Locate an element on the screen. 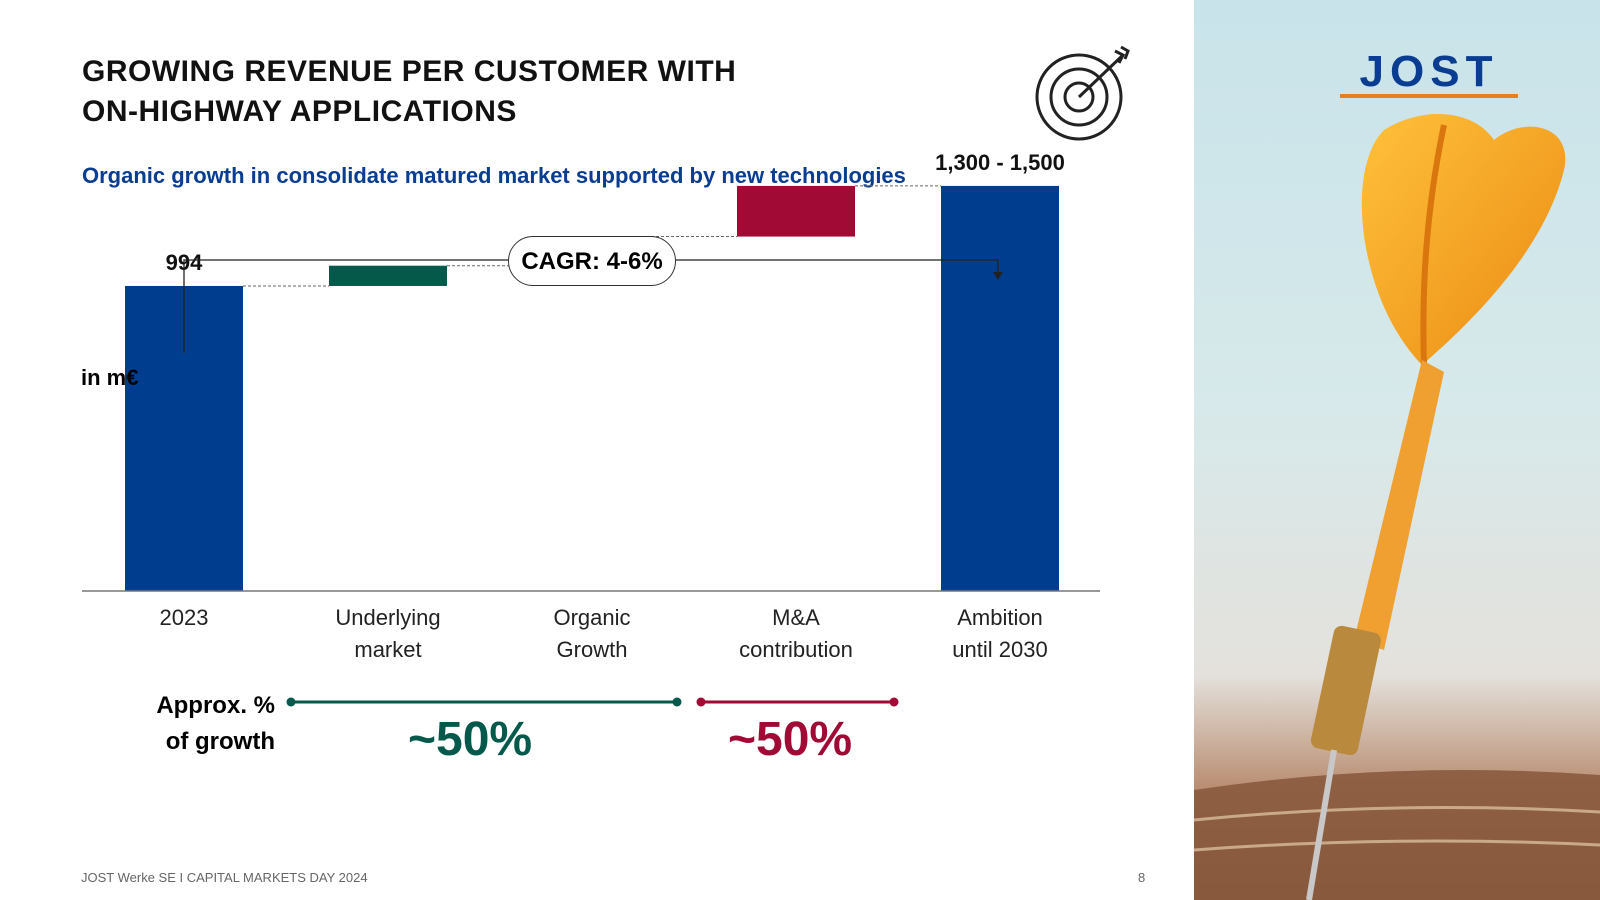 The height and width of the screenshot is (900, 1600). value-label-4: 1,300 - 1,500 is located at coordinates (1000, 162).